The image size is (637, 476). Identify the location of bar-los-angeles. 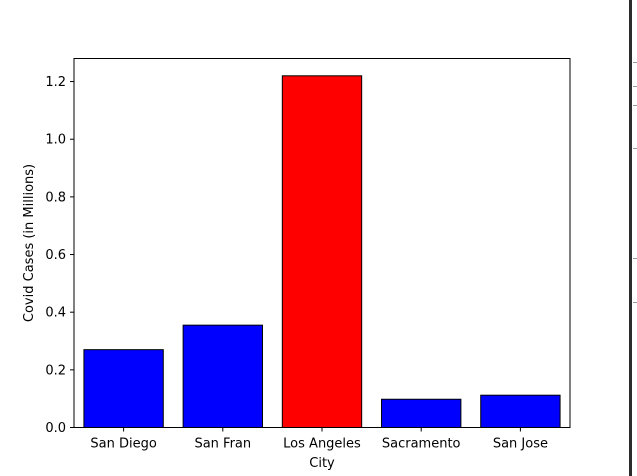
(322, 252).